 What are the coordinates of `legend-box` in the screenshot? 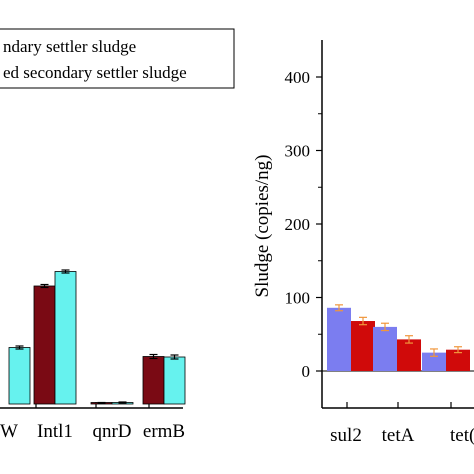 It's located at (117, 58).